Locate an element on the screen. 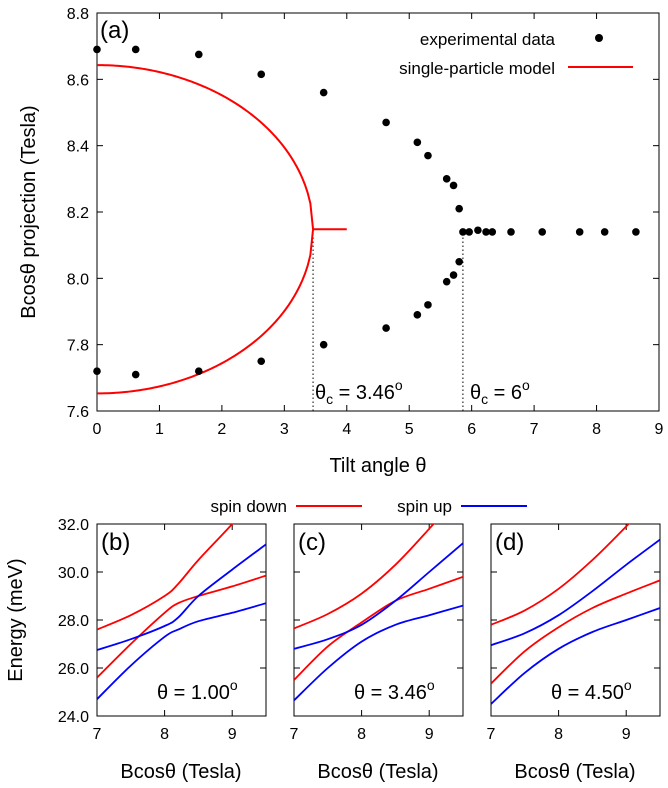 The image size is (668, 788). panel-d-energy-lines is located at coordinates (575, 614).